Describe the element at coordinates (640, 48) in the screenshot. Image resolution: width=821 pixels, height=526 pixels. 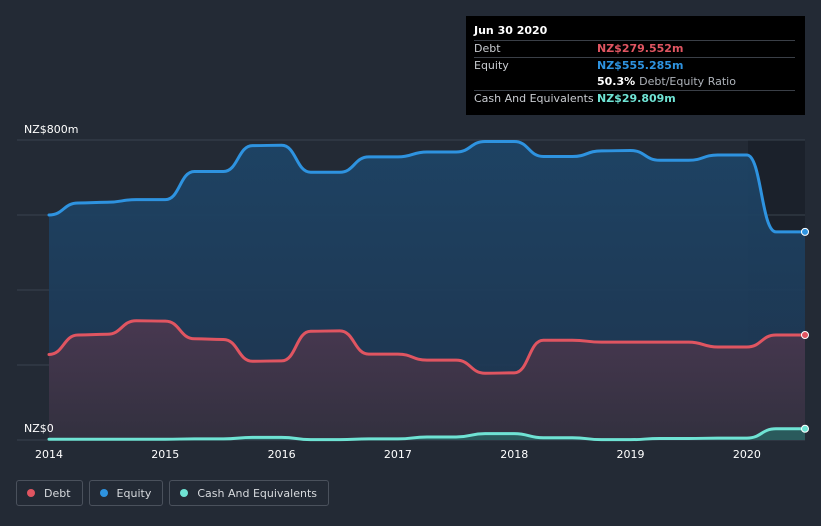
I see `tooltip-debt-value: NZ$279.552m` at that location.